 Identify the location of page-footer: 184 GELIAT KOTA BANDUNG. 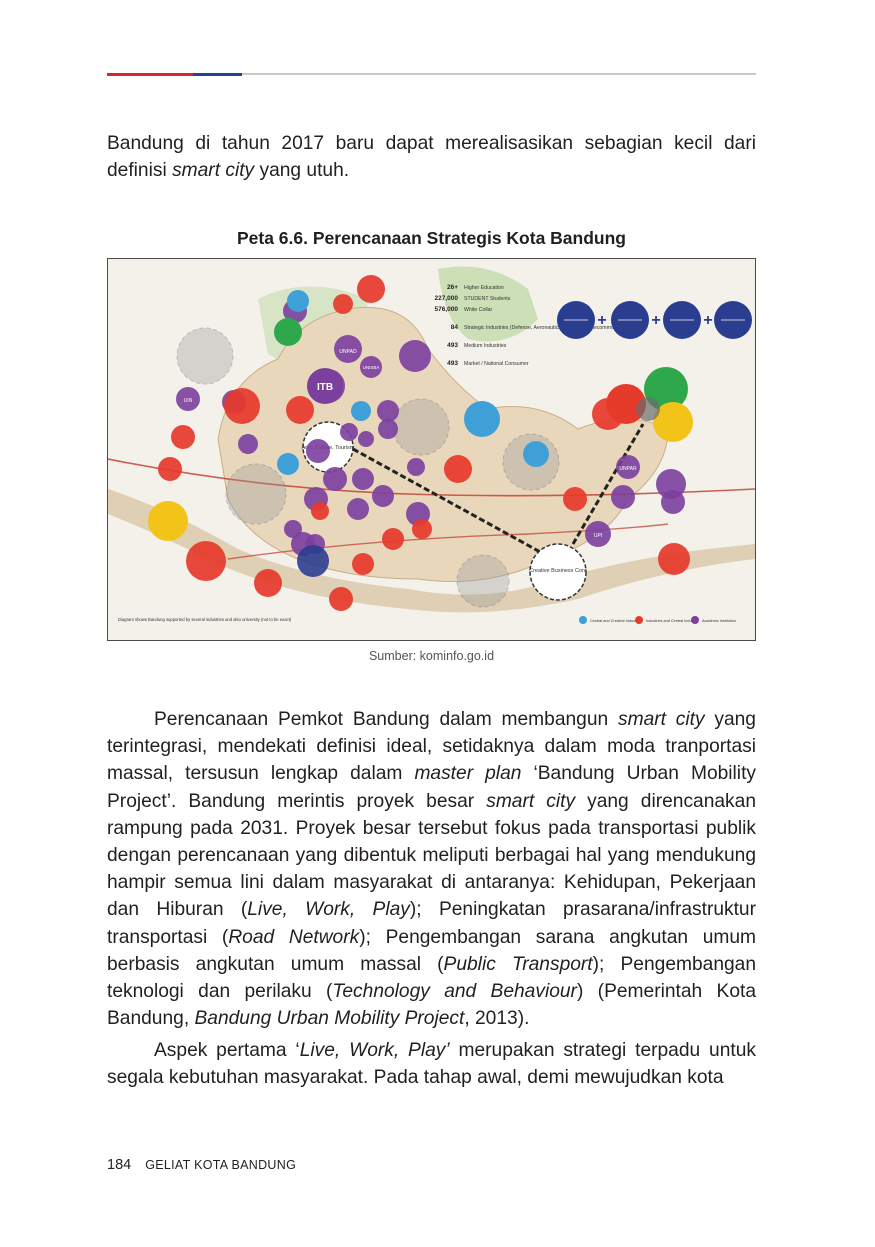
(201, 1165).